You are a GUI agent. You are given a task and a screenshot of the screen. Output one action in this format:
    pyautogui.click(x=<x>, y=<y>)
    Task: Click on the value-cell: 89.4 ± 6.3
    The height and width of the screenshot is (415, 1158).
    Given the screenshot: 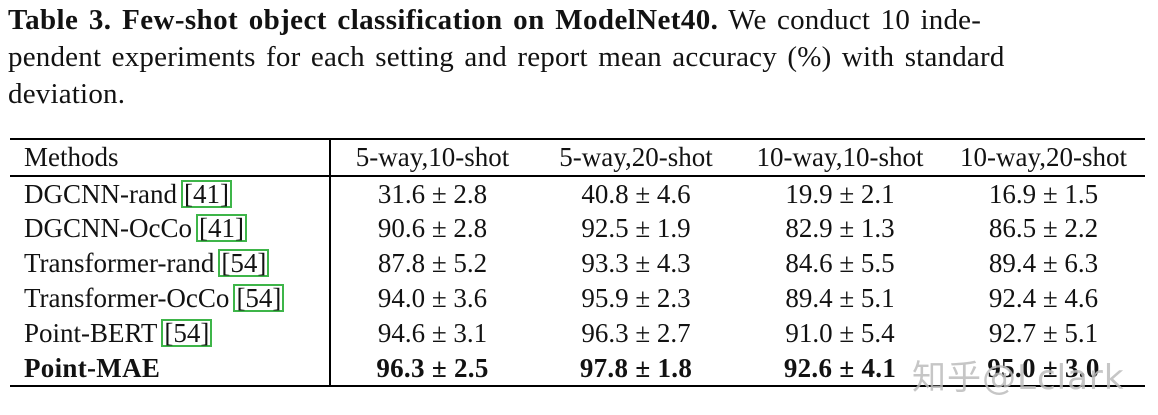 What is the action you would take?
    pyautogui.click(x=1043, y=263)
    